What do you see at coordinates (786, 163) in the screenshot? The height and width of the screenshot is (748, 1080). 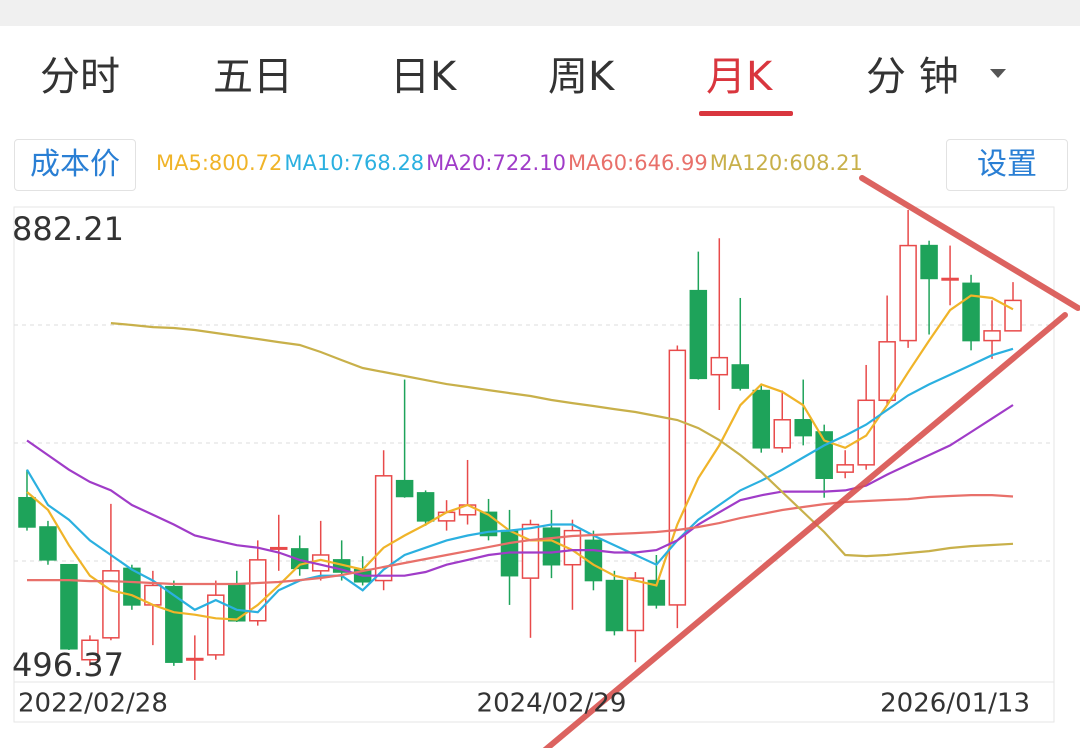 I see `legend-entry: MA120:608.21` at bounding box center [786, 163].